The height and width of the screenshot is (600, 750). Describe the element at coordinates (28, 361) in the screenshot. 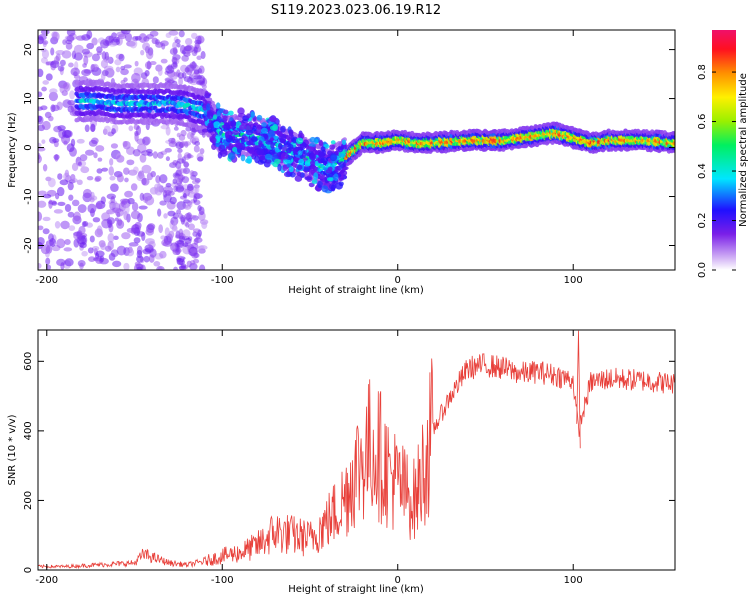

I see `y-tick-label: 600` at that location.